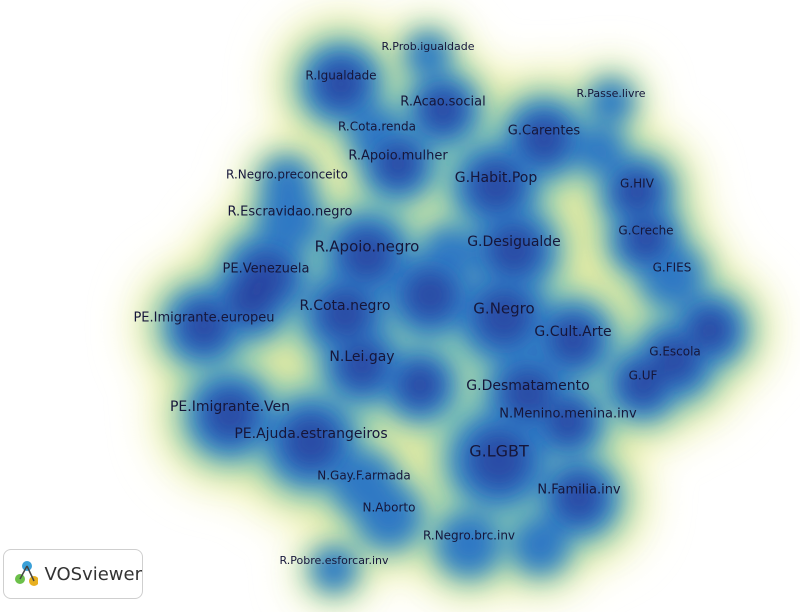  I want to click on node-label: PE.Imigrante.Ven, so click(230, 407).